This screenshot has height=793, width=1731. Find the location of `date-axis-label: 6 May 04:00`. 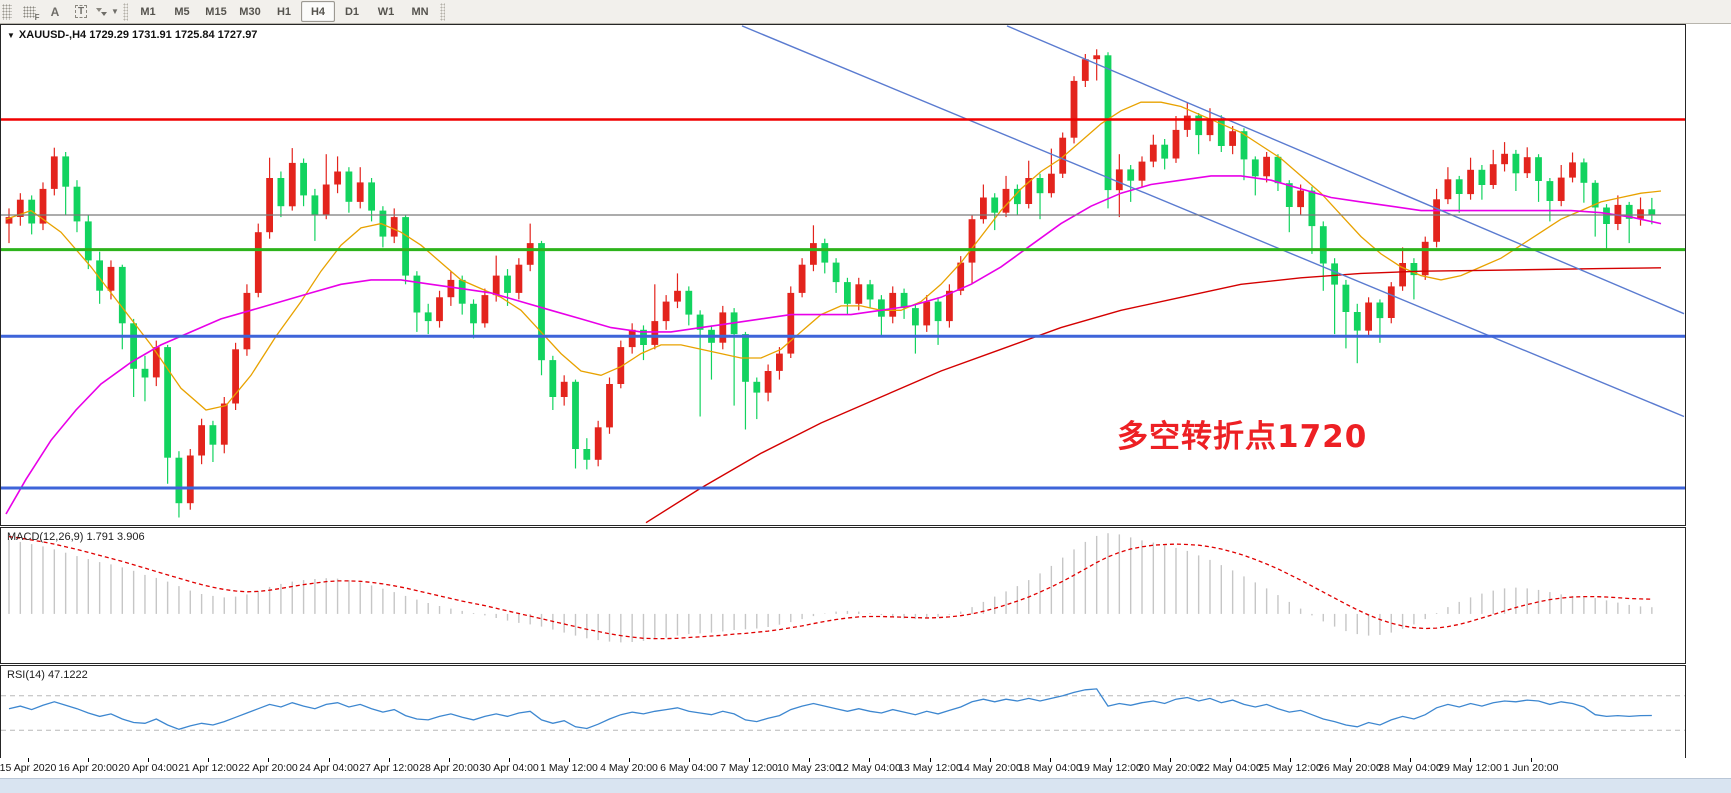

date-axis-label: 6 May 04:00 is located at coordinates (689, 768).